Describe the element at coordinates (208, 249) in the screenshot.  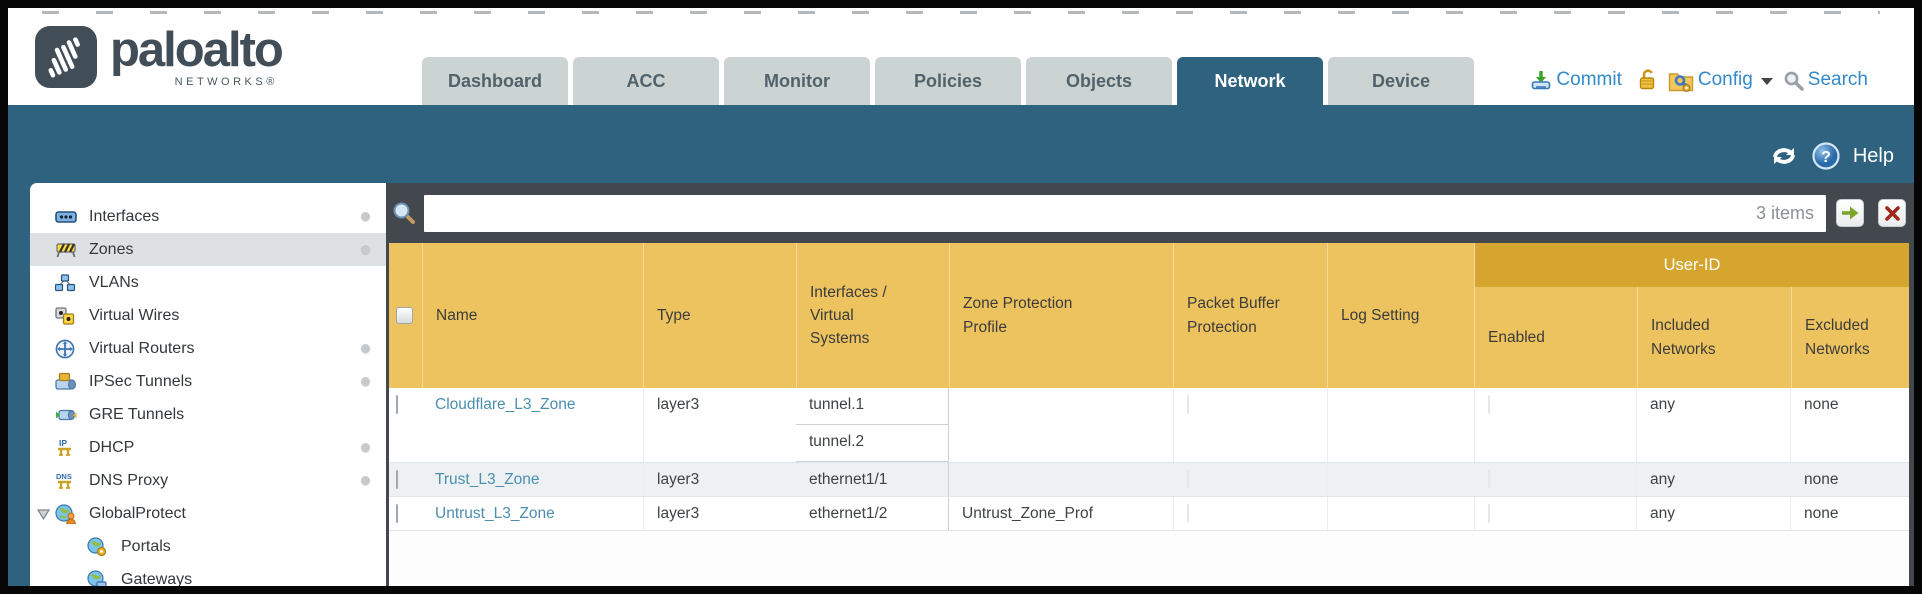
I see `sidebar-item-zones: Zones` at that location.